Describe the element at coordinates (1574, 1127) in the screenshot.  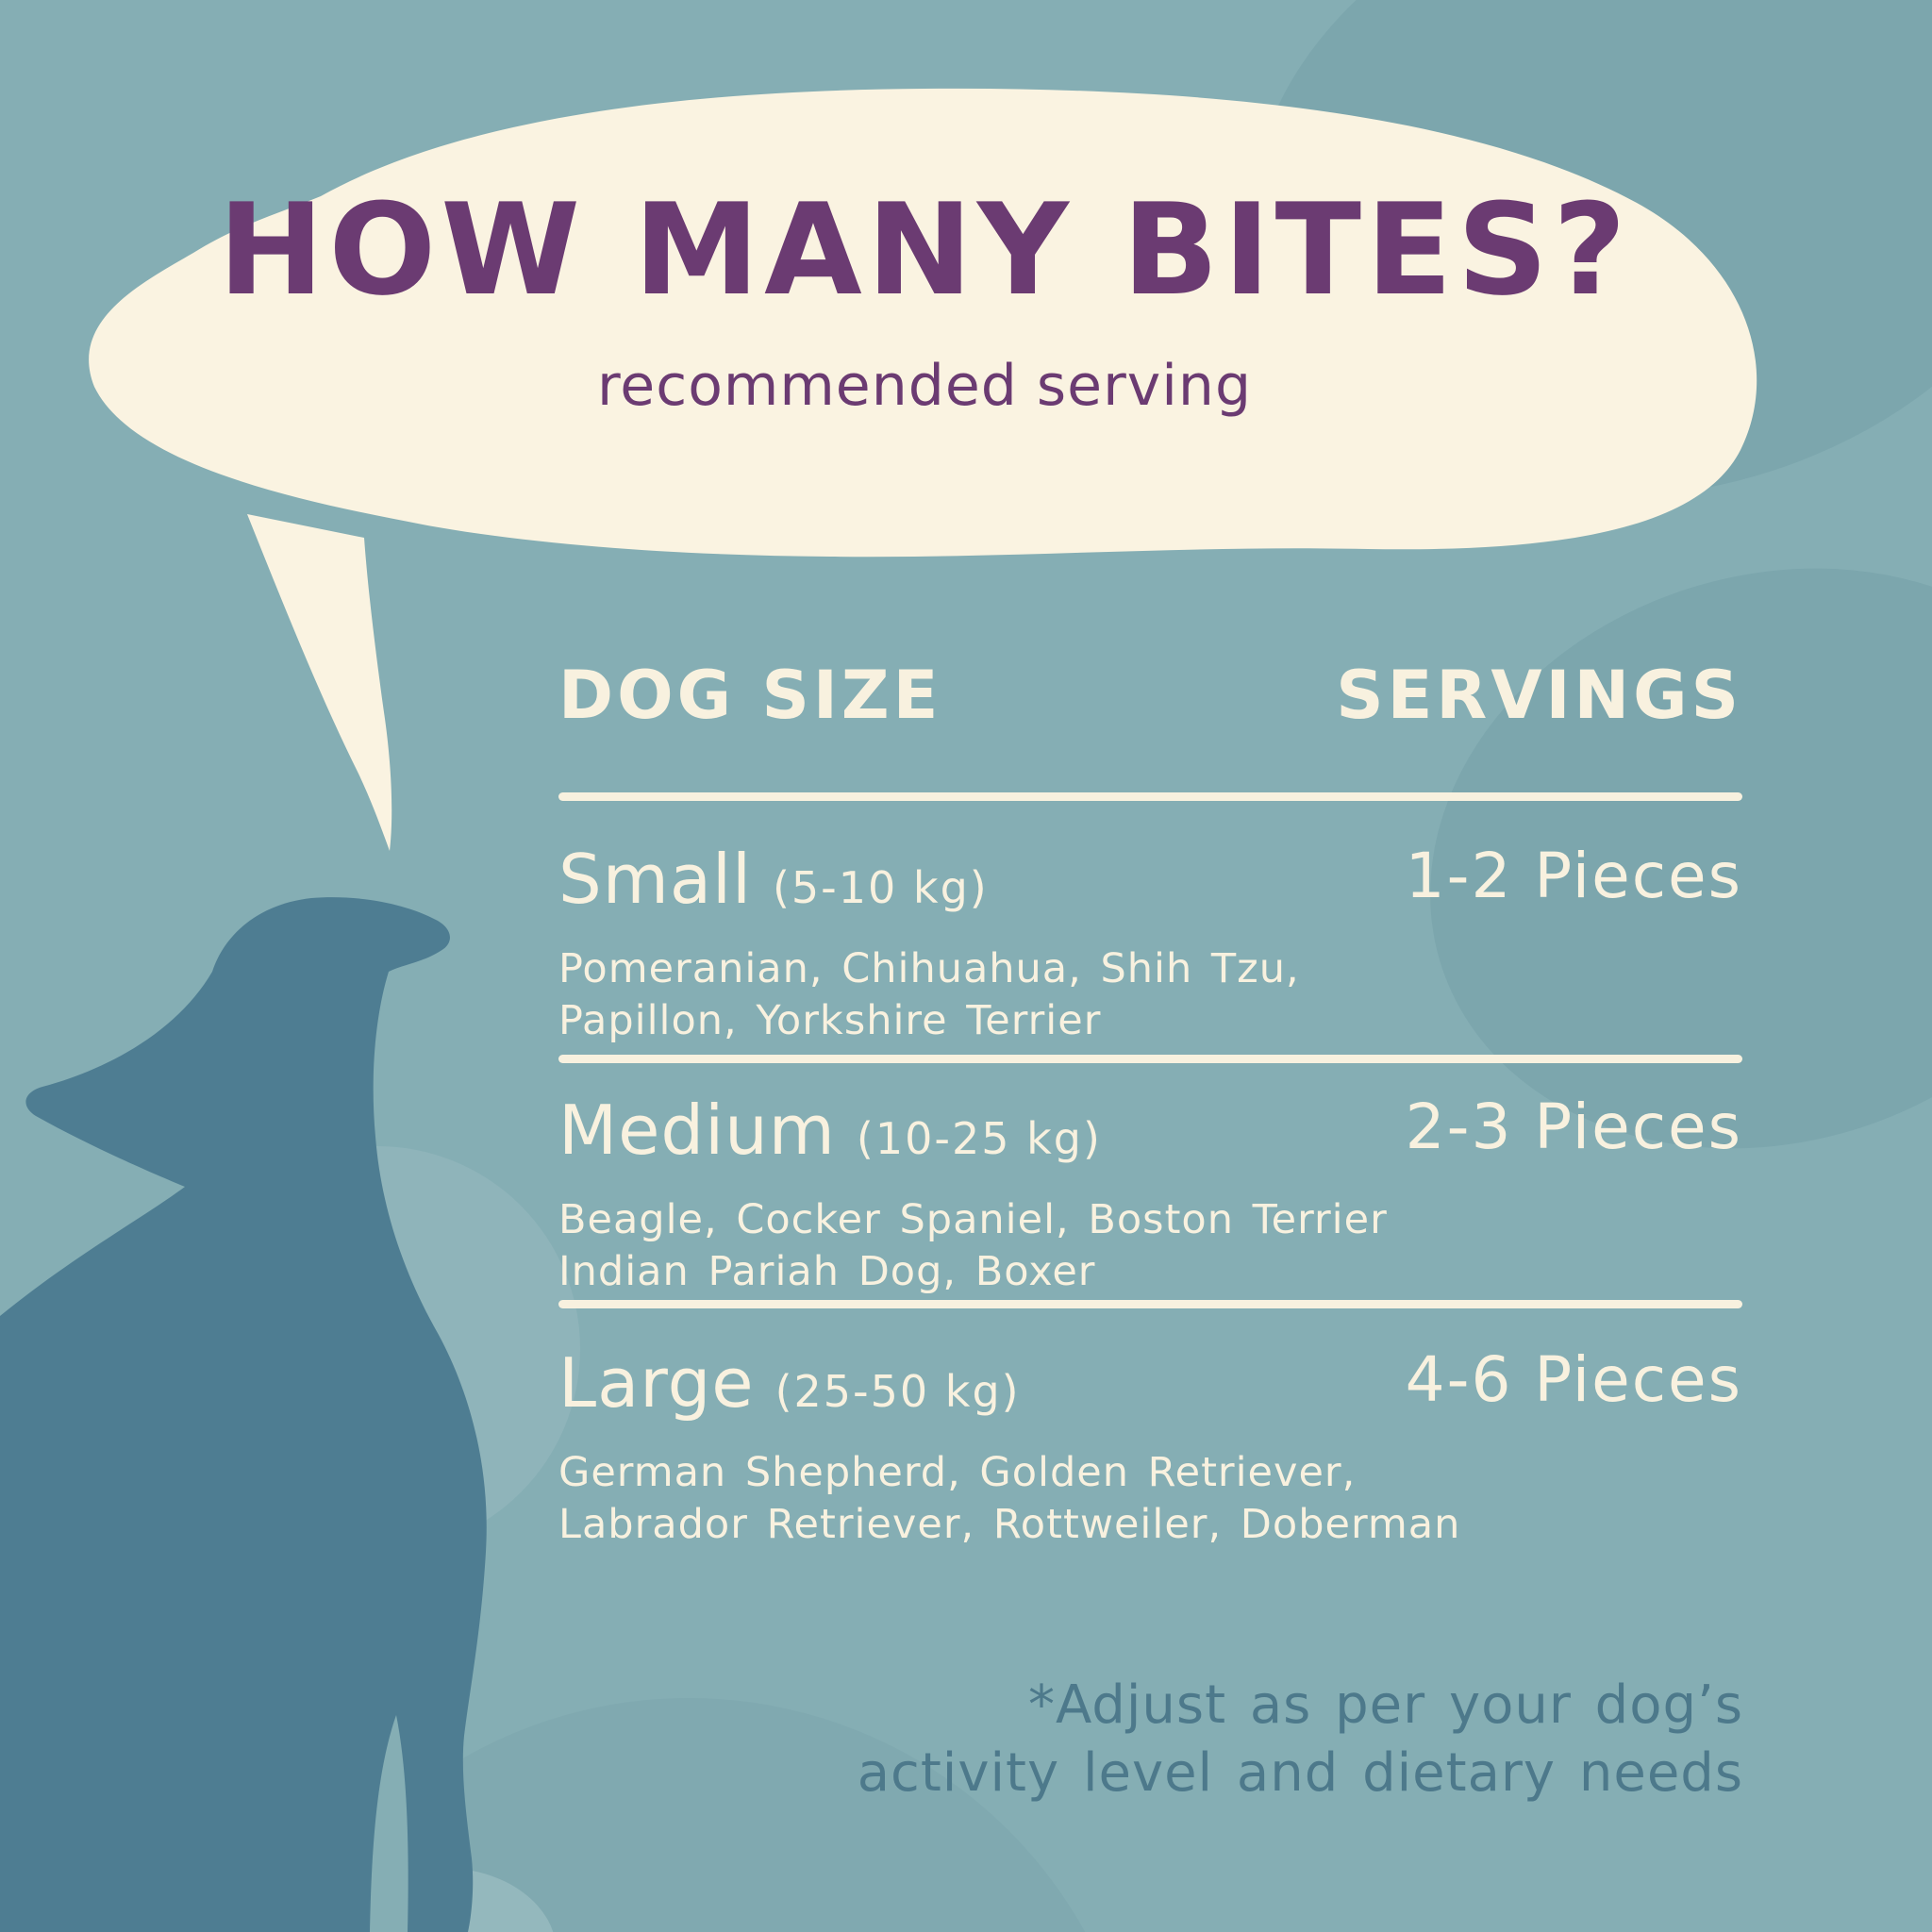
I see `servings-value: 2-3 Pieces` at that location.